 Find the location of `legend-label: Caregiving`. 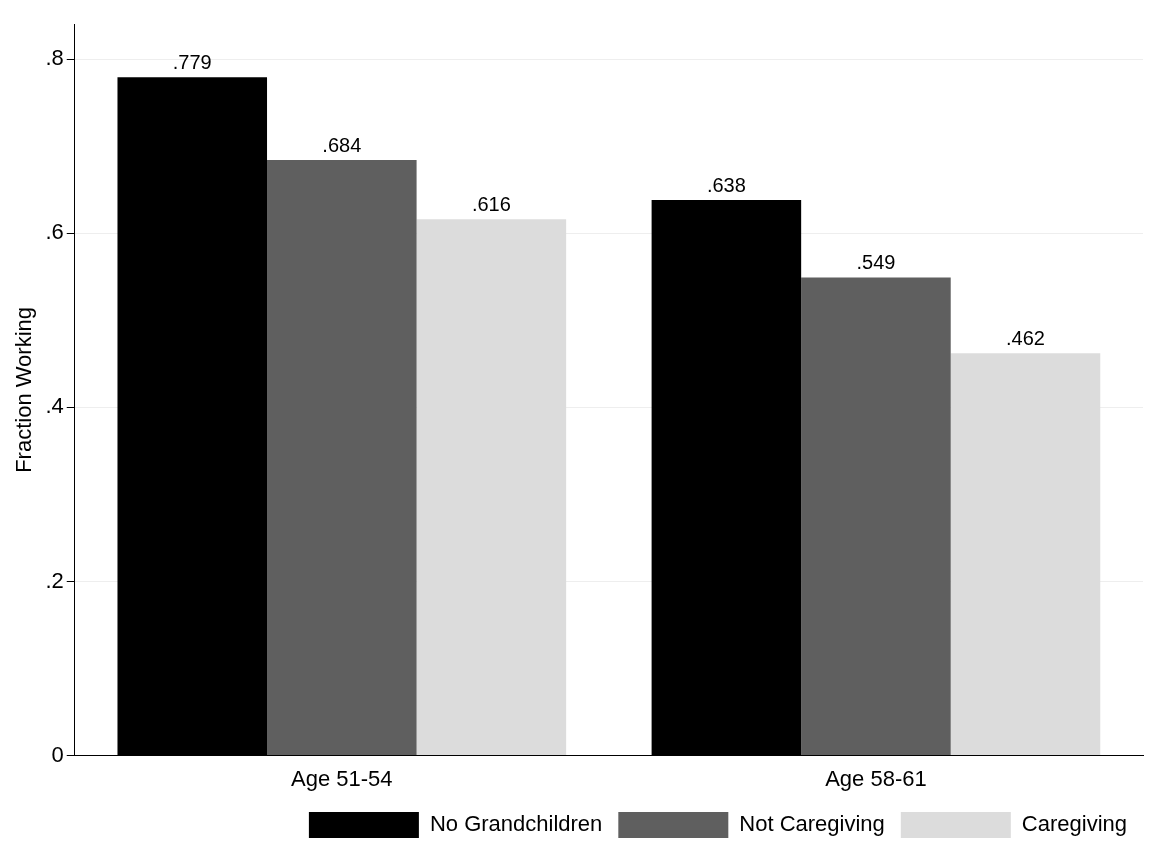

legend-label: Caregiving is located at coordinates (1074, 824).